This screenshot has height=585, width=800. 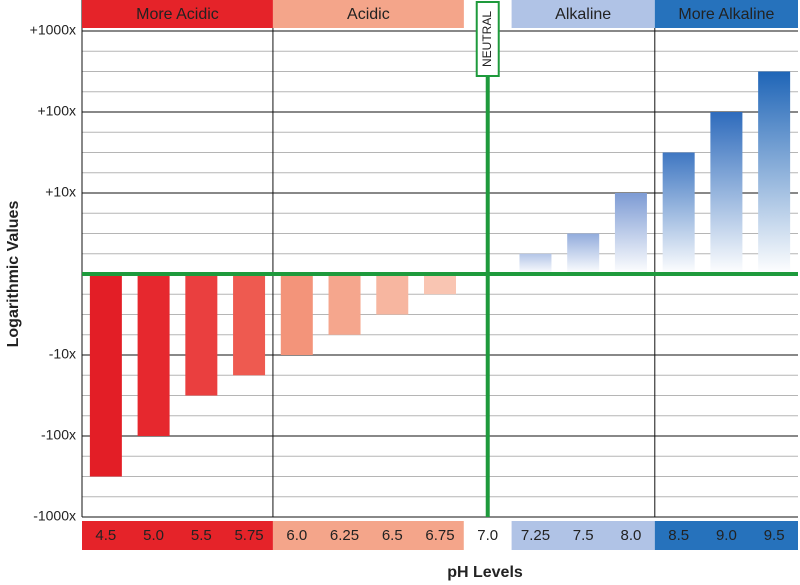 I want to click on x-tick-label: 7.0, so click(x=487, y=535).